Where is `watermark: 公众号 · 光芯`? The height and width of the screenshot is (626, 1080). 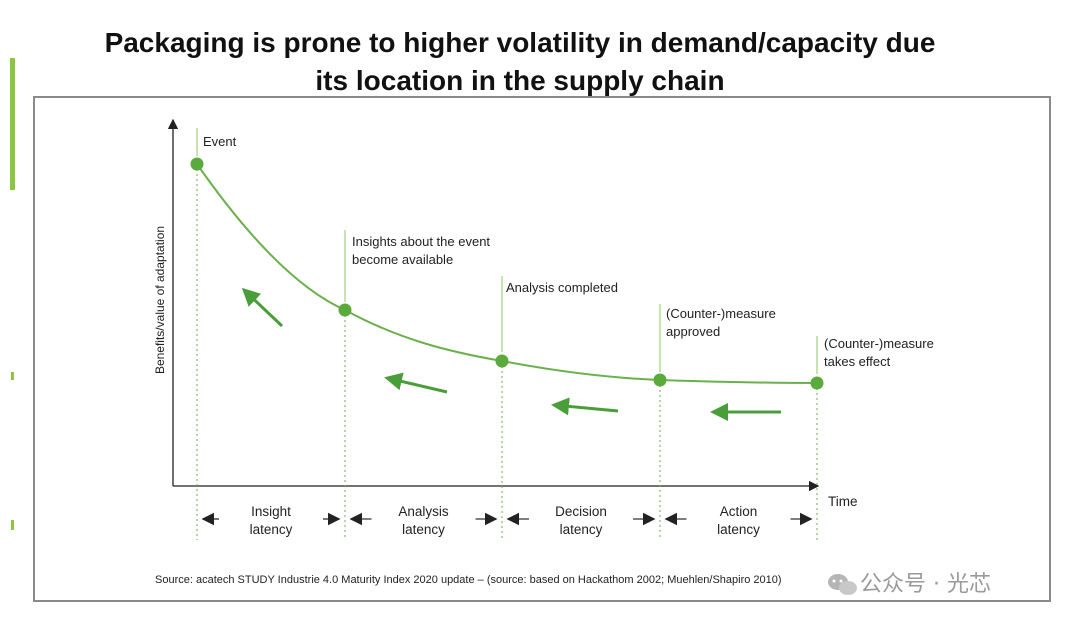
watermark: 公众号 · 光芯 is located at coordinates (909, 584).